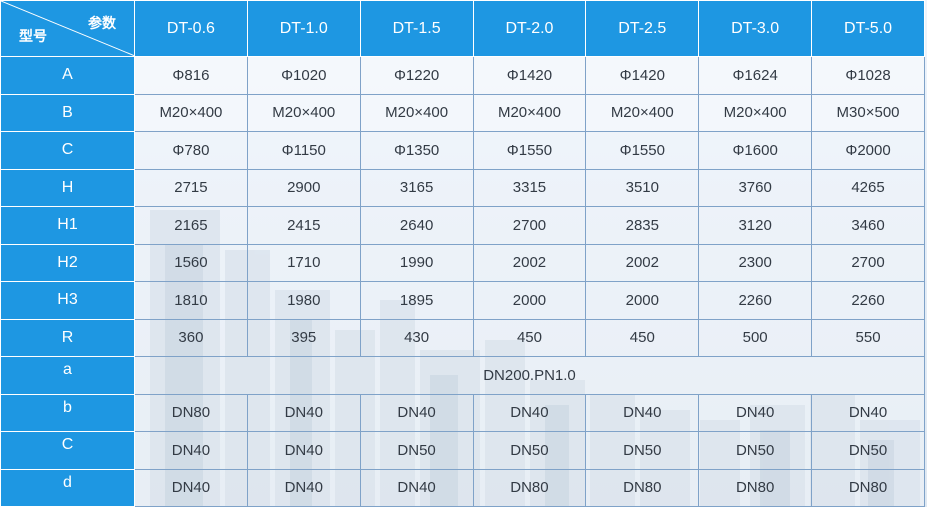  I want to click on table-cell: 1810, so click(191, 300).